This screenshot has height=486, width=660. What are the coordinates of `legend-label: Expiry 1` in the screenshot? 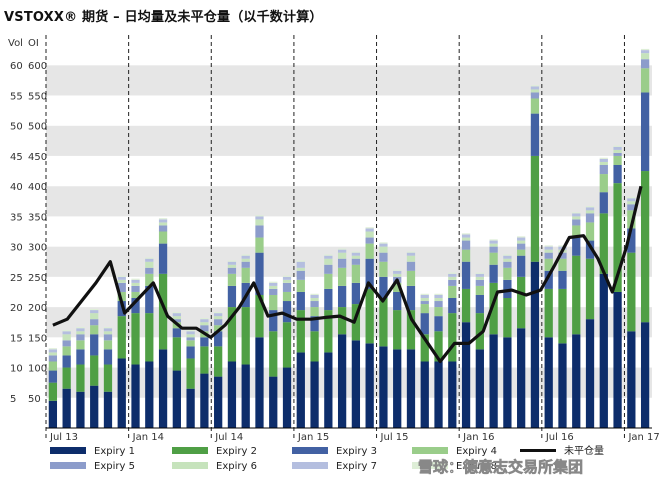 It's located at (114, 451).